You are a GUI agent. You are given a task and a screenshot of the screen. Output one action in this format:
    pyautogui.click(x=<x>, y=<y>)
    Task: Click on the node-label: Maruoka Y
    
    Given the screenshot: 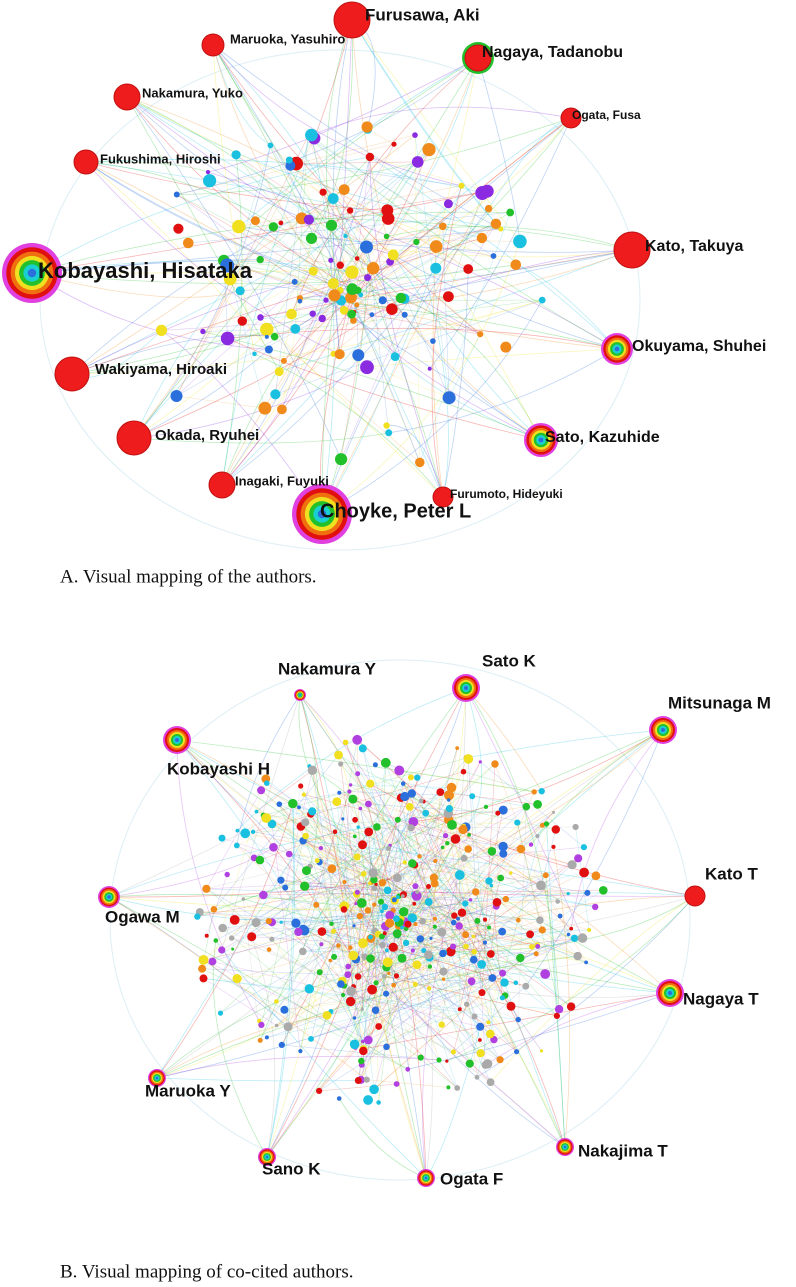 What is the action you would take?
    pyautogui.click(x=188, y=1090)
    